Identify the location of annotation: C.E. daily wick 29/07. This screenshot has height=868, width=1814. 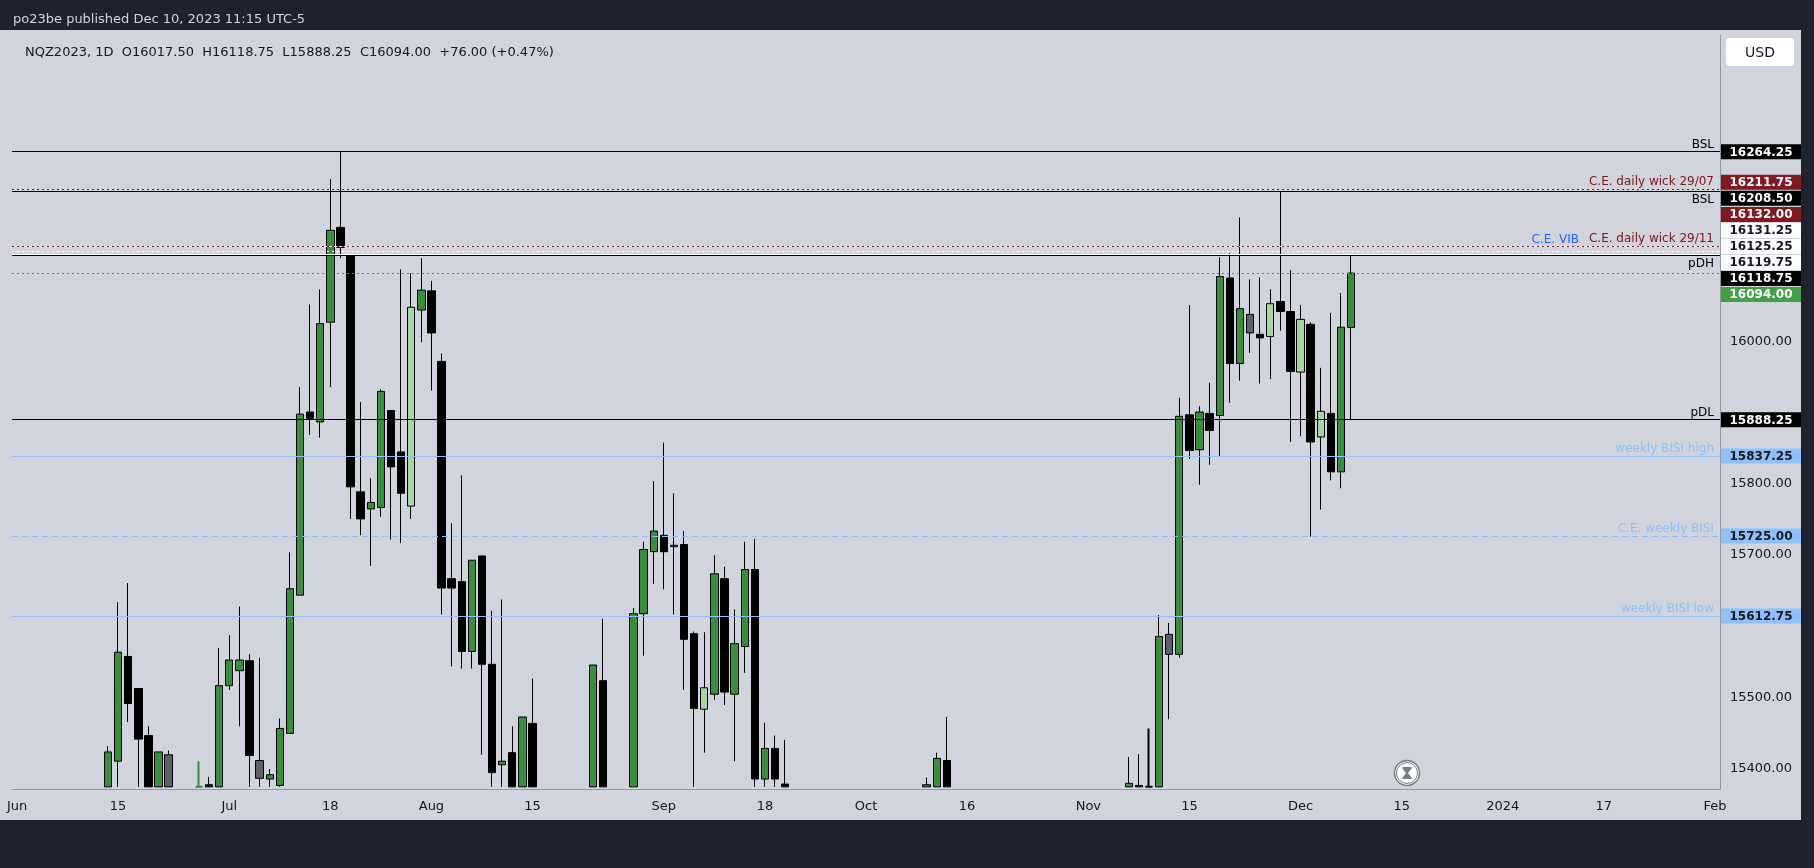
(1651, 181).